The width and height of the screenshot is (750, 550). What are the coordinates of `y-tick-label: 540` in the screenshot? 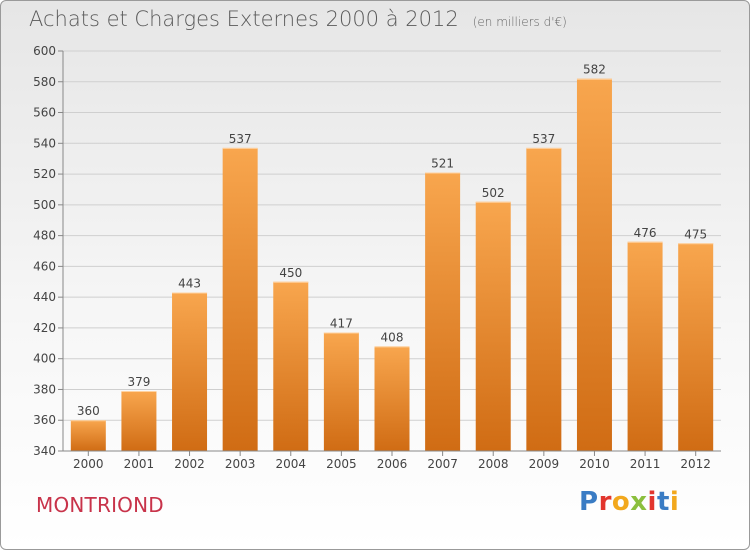 It's located at (44, 143).